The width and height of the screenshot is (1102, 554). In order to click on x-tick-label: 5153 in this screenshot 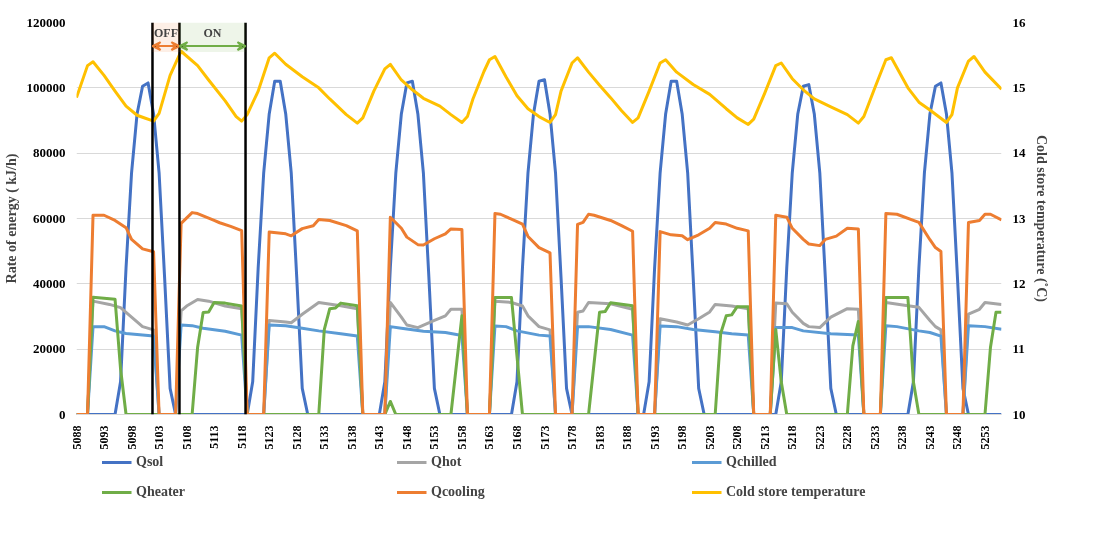, I will do `click(434, 437)`.